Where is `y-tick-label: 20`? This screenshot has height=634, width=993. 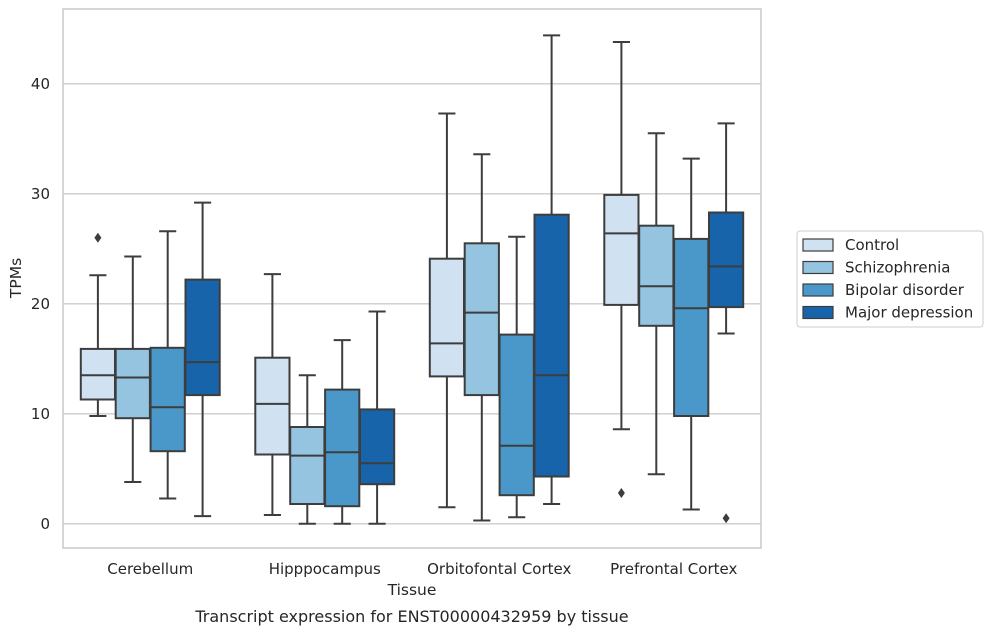 y-tick-label: 20 is located at coordinates (40, 304).